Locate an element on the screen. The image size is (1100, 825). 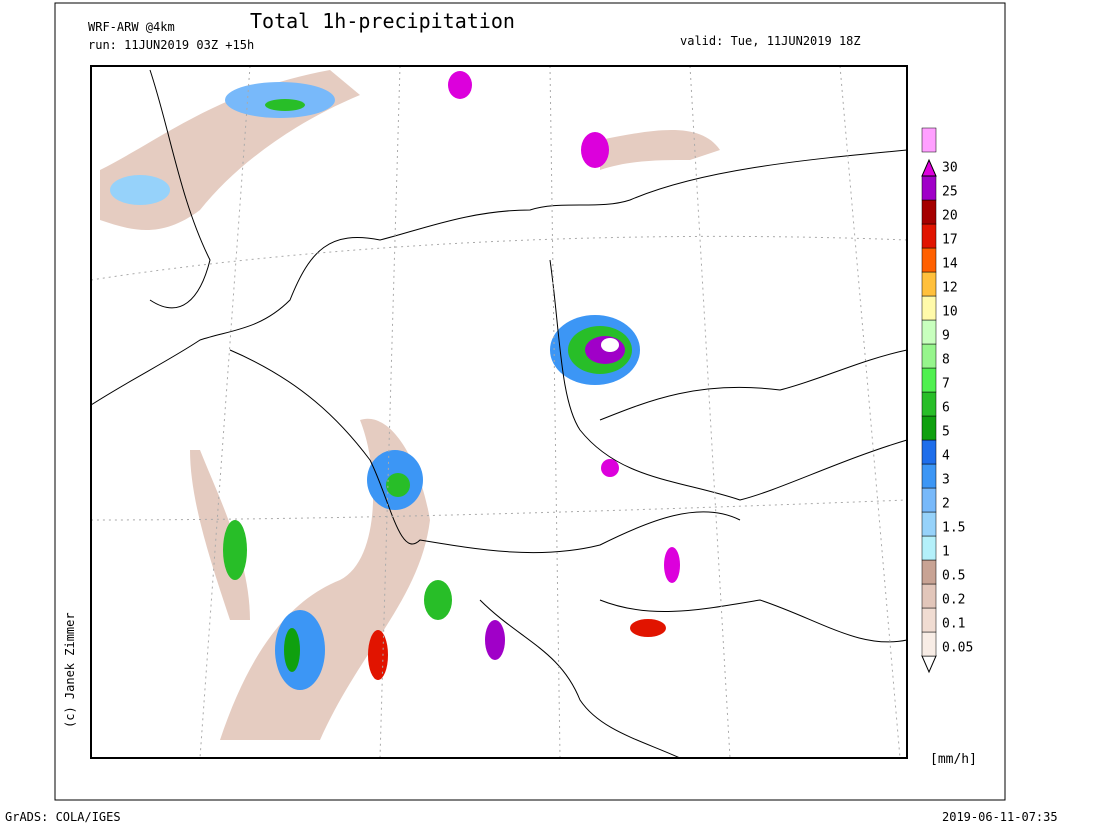
colorbar-label: 10 is located at coordinates (950, 312).